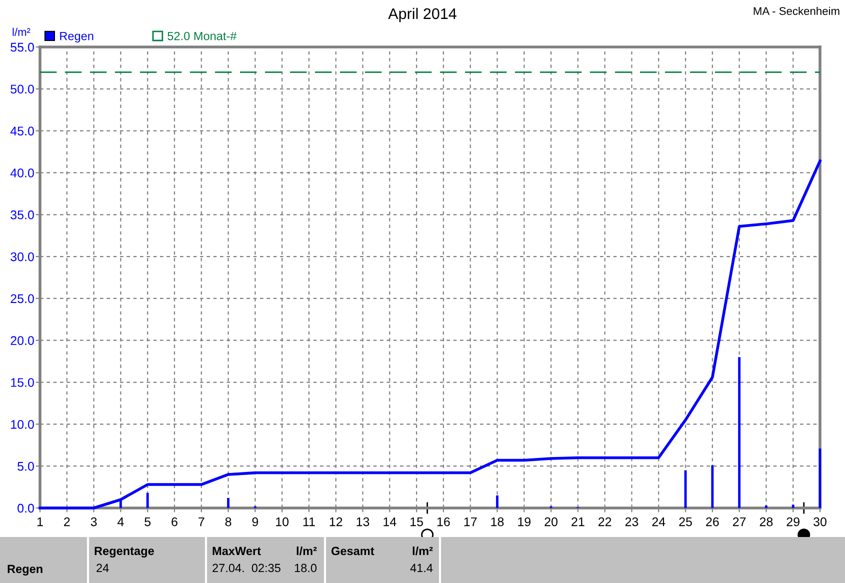  I want to click on y-tick-label: 40.0, so click(22, 173).